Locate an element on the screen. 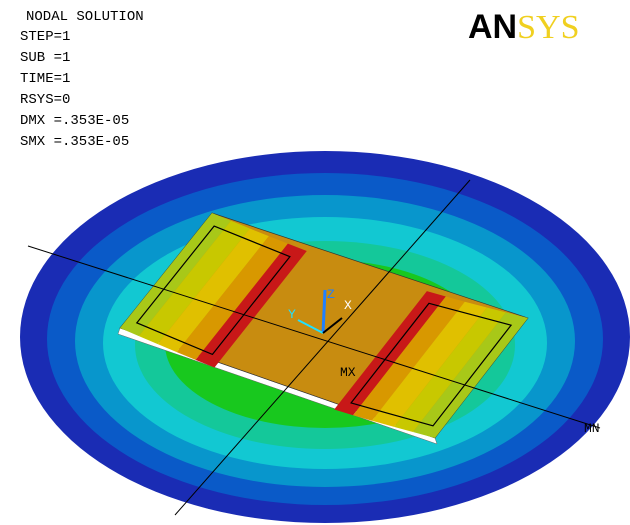 This screenshot has width=630, height=525. axis-label: Z is located at coordinates (331, 294).